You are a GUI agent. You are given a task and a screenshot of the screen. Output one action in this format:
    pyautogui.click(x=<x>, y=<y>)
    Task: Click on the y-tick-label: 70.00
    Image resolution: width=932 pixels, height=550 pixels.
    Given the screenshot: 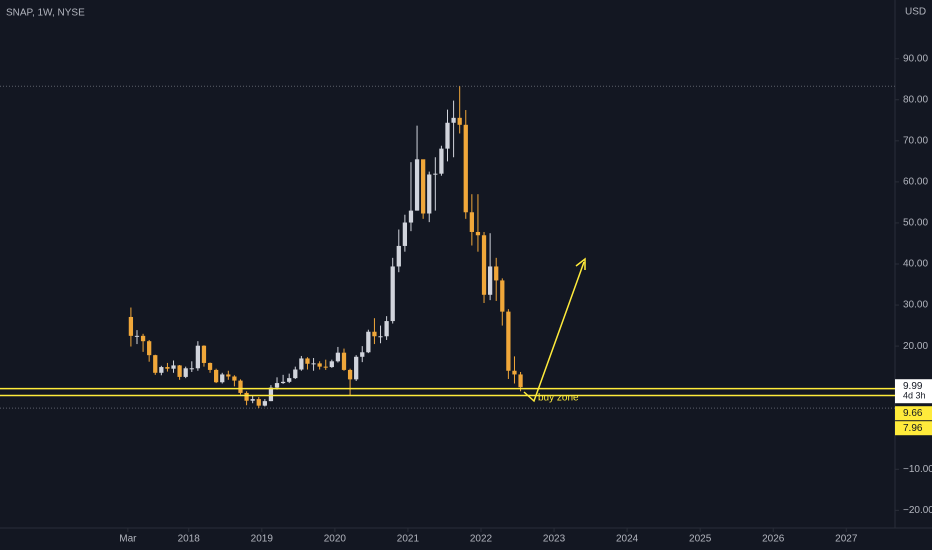 What is the action you would take?
    pyautogui.click(x=915, y=140)
    